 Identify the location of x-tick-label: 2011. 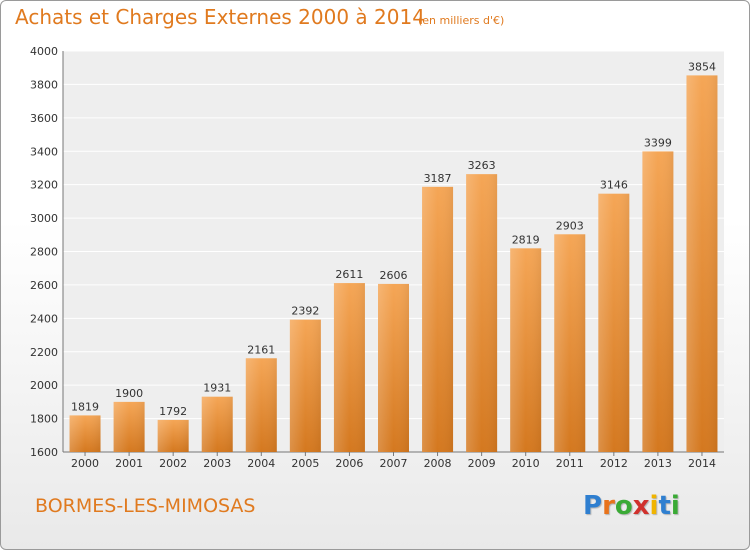
(570, 463).